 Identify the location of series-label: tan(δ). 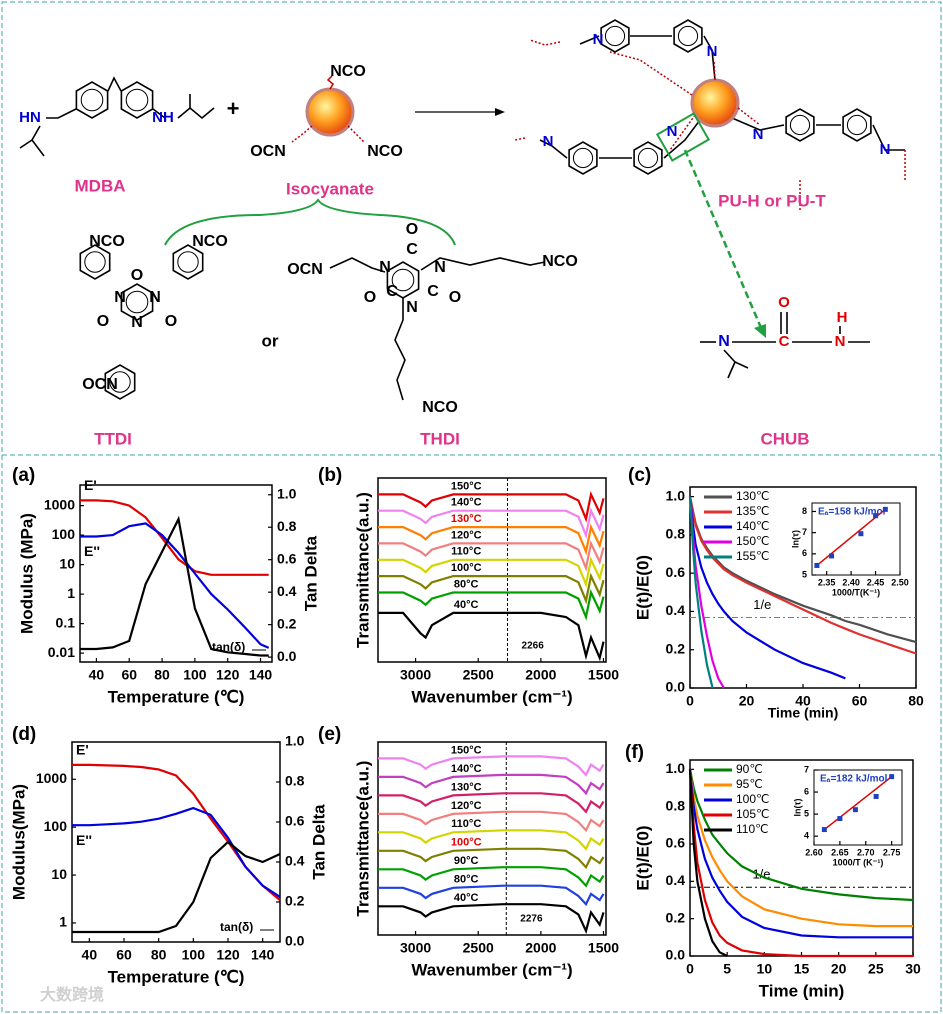
(236, 927).